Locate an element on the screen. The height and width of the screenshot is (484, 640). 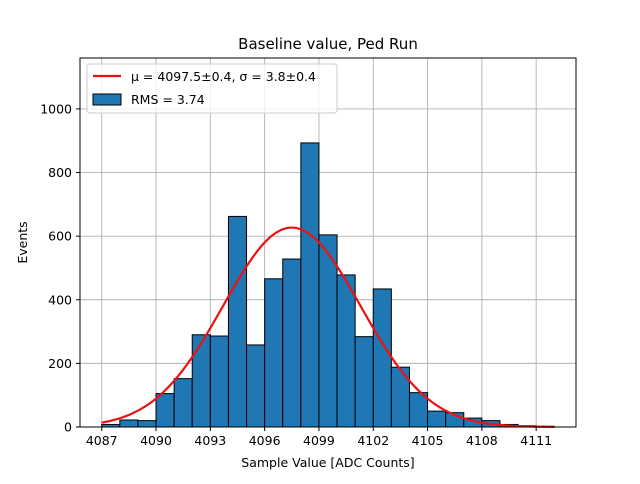
x-tick-label: 4096 is located at coordinates (265, 440).